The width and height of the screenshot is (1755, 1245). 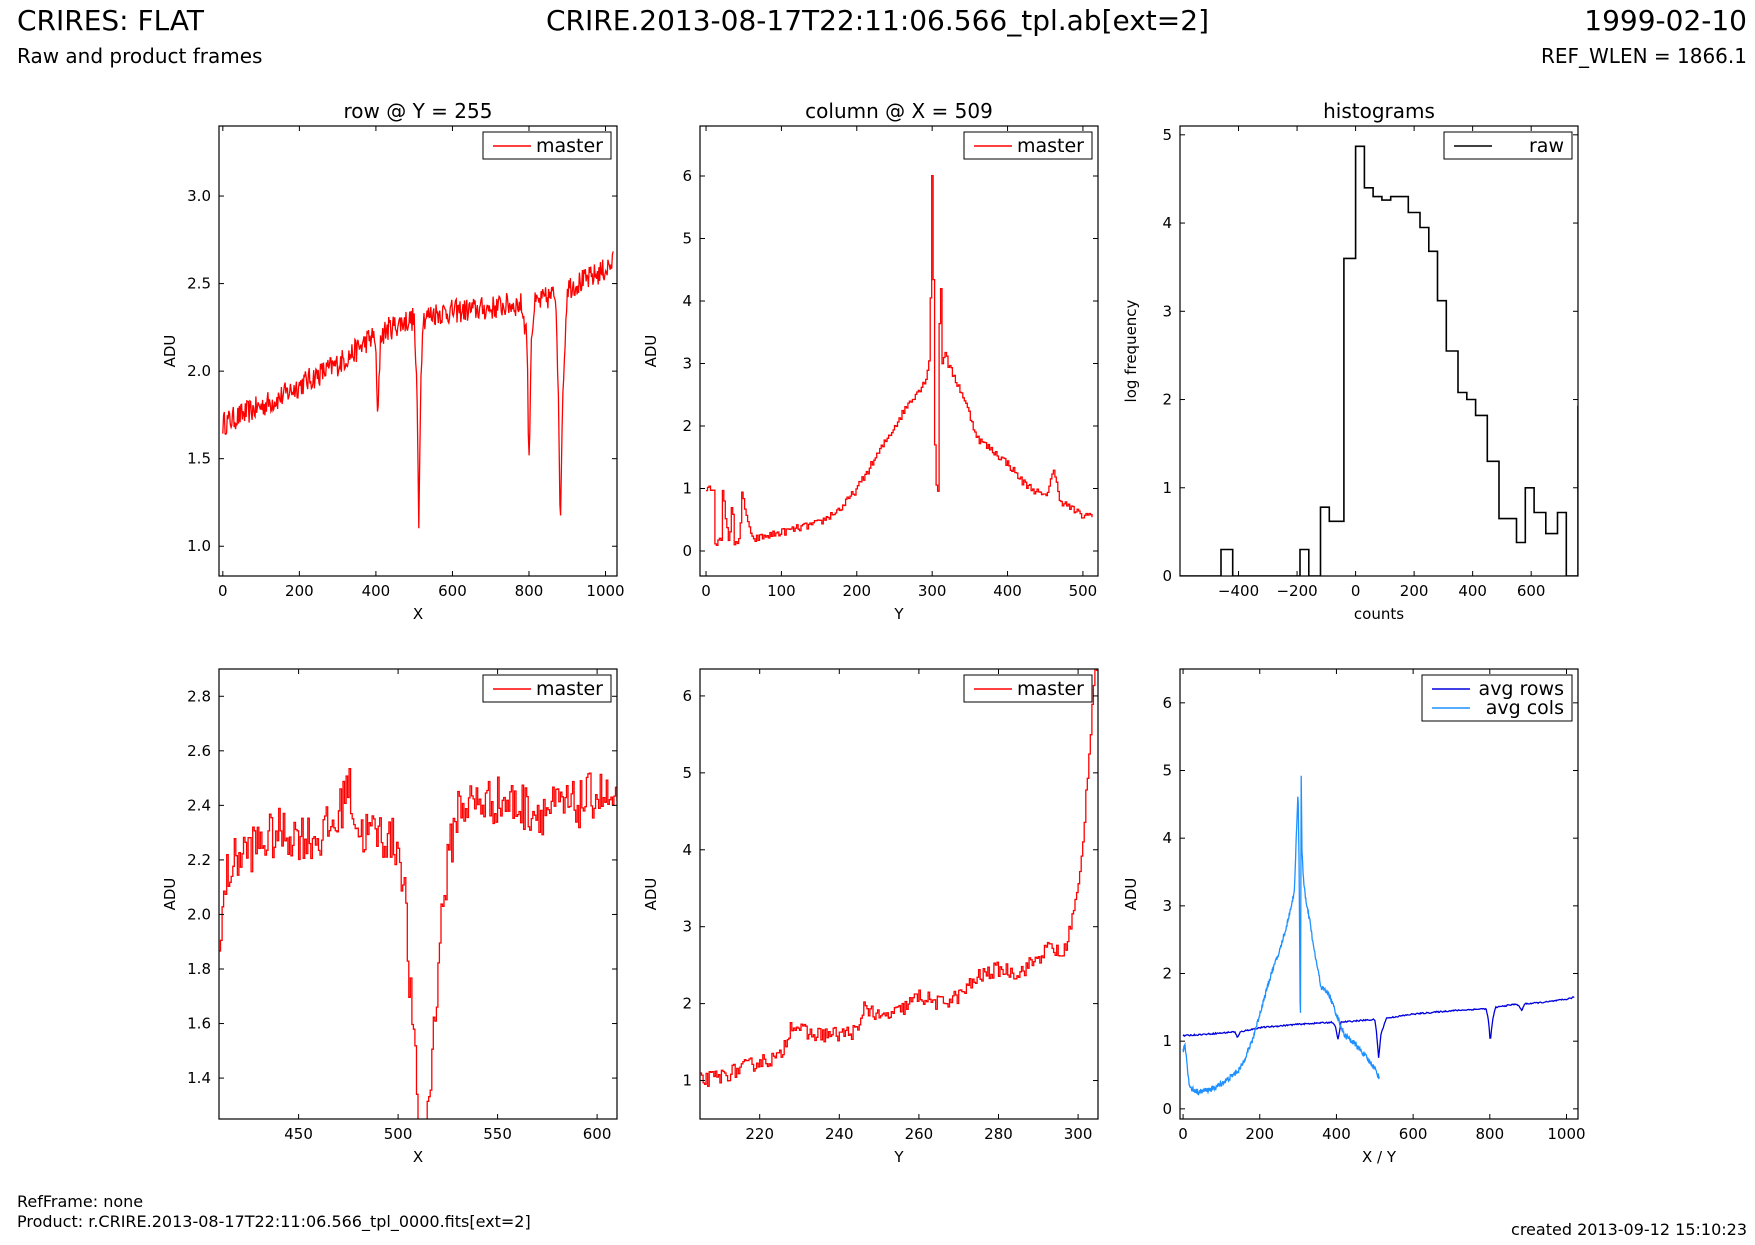 What do you see at coordinates (110, 20) in the screenshot?
I see `page-title: CRIRES: FLAT` at bounding box center [110, 20].